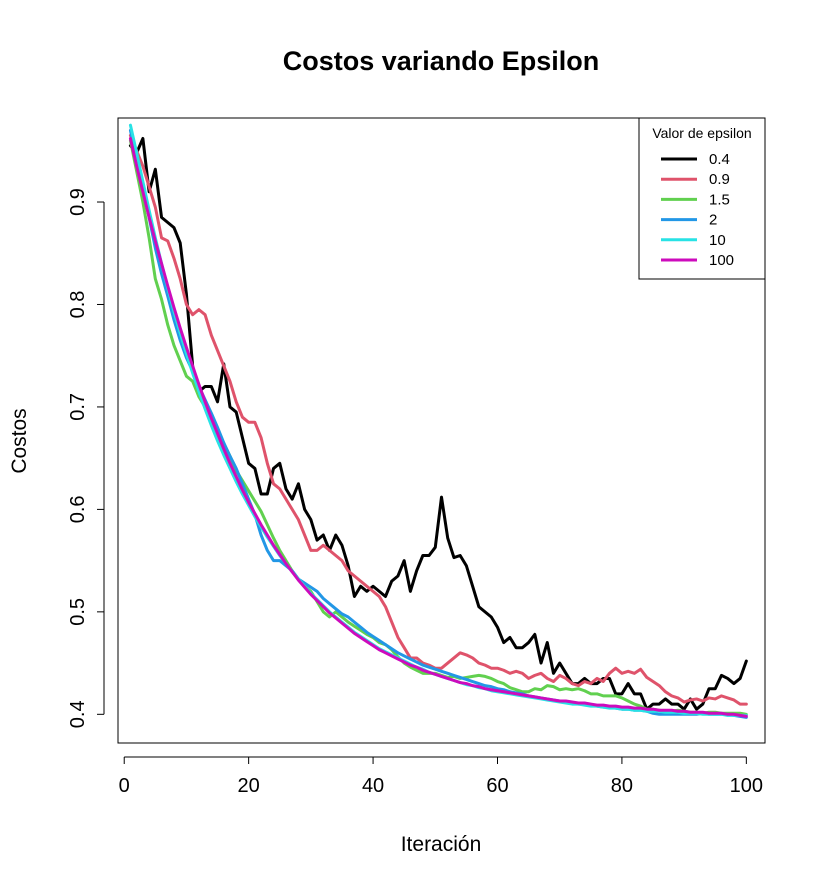  I want to click on y-tick-label: 0.4, so click(78, 714).